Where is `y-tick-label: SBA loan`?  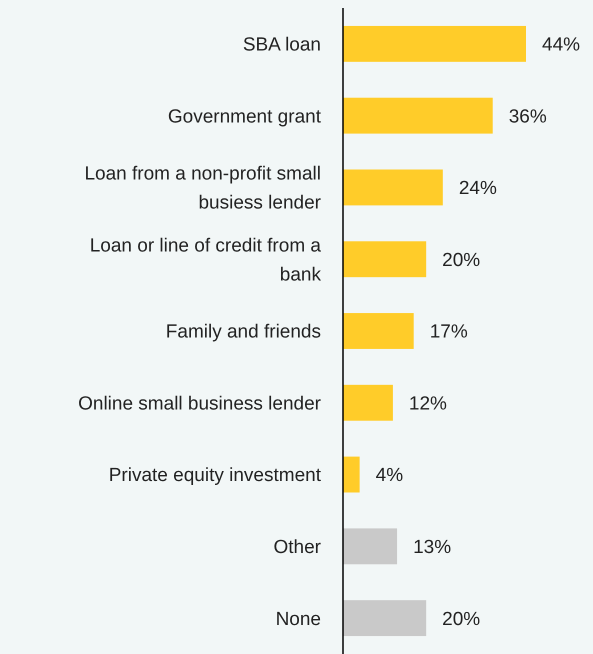 y-tick-label: SBA loan is located at coordinates (281, 45).